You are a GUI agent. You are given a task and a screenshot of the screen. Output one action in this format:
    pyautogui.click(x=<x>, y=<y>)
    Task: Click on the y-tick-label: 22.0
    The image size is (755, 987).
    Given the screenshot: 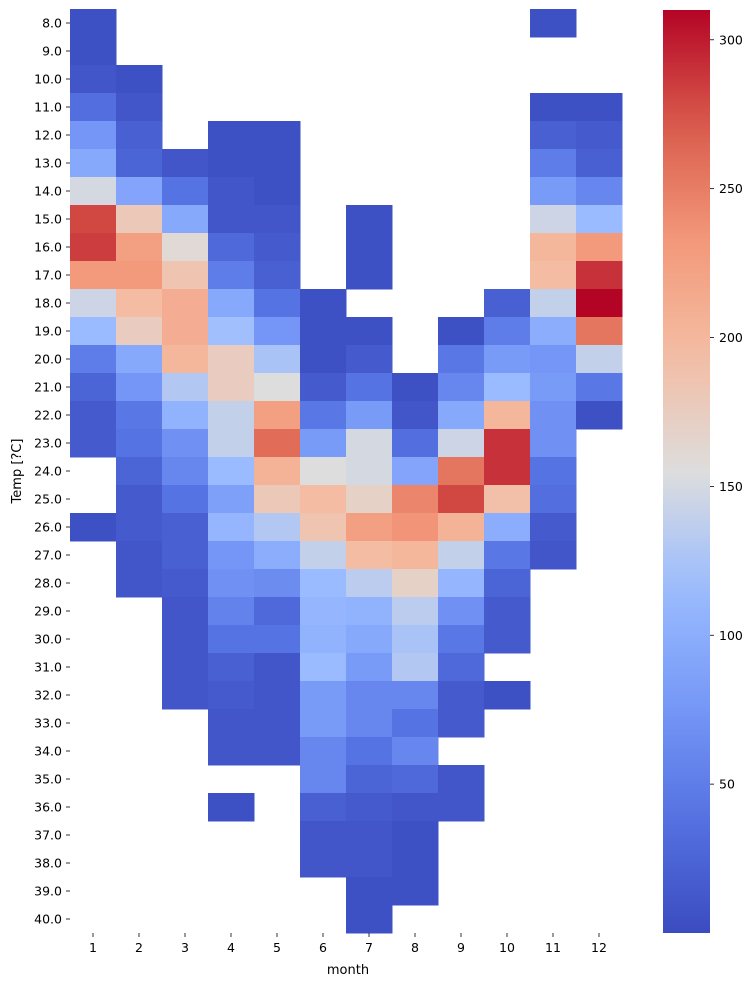 What is the action you would take?
    pyautogui.click(x=48, y=415)
    